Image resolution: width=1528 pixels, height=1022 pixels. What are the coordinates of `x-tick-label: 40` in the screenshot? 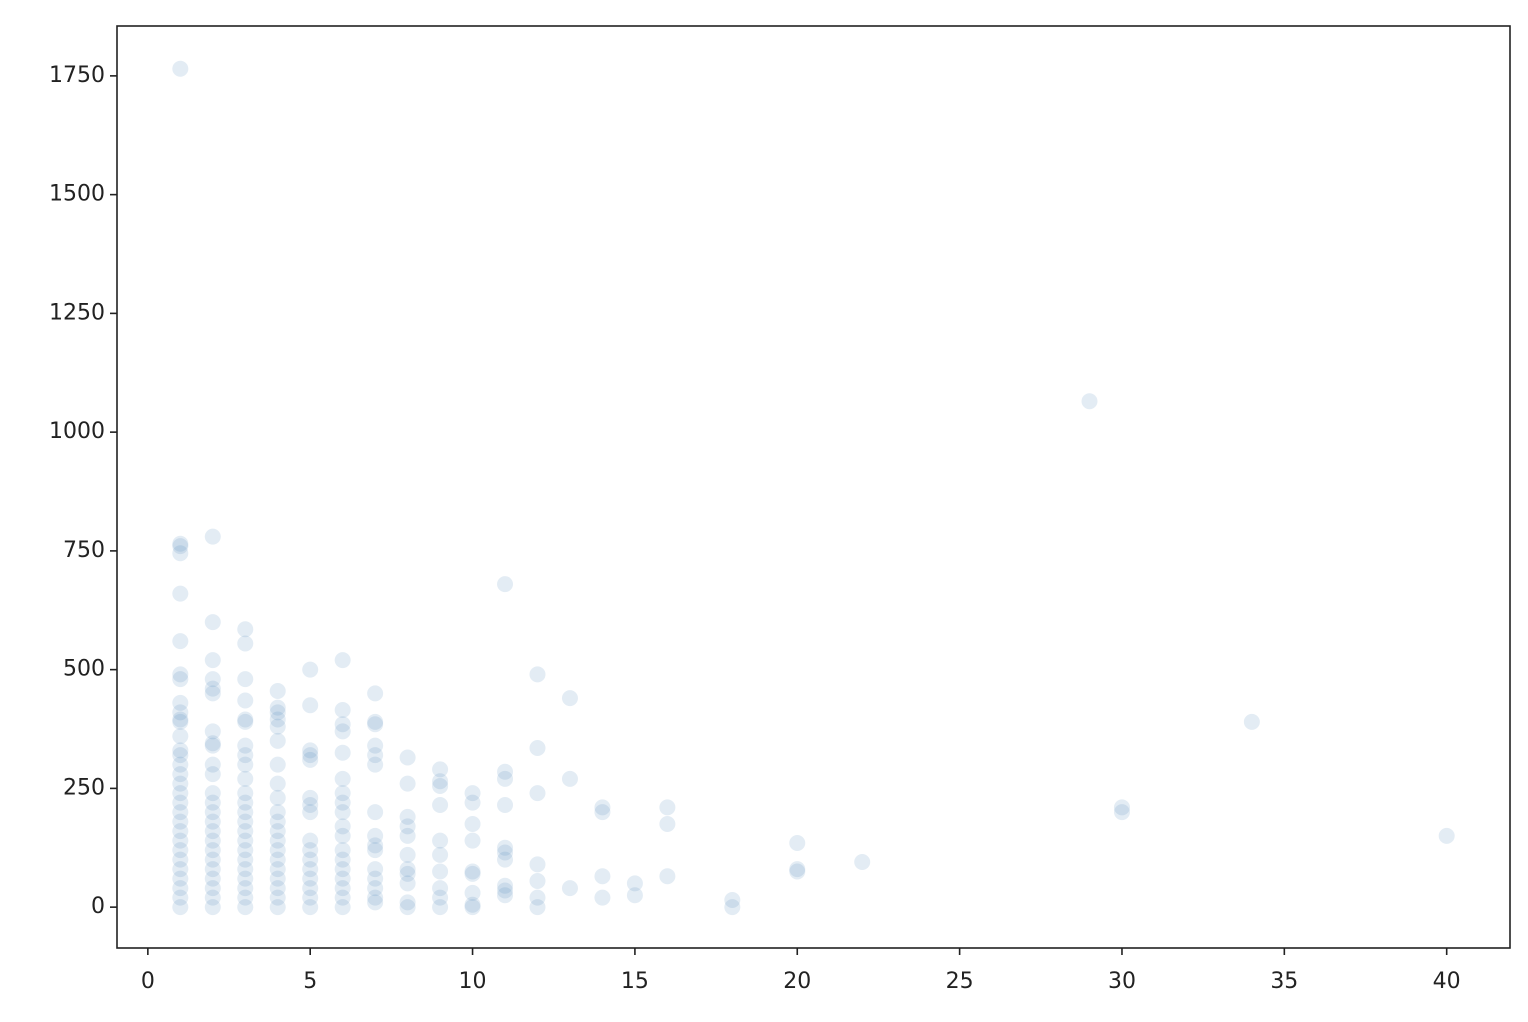 It's located at (1447, 981).